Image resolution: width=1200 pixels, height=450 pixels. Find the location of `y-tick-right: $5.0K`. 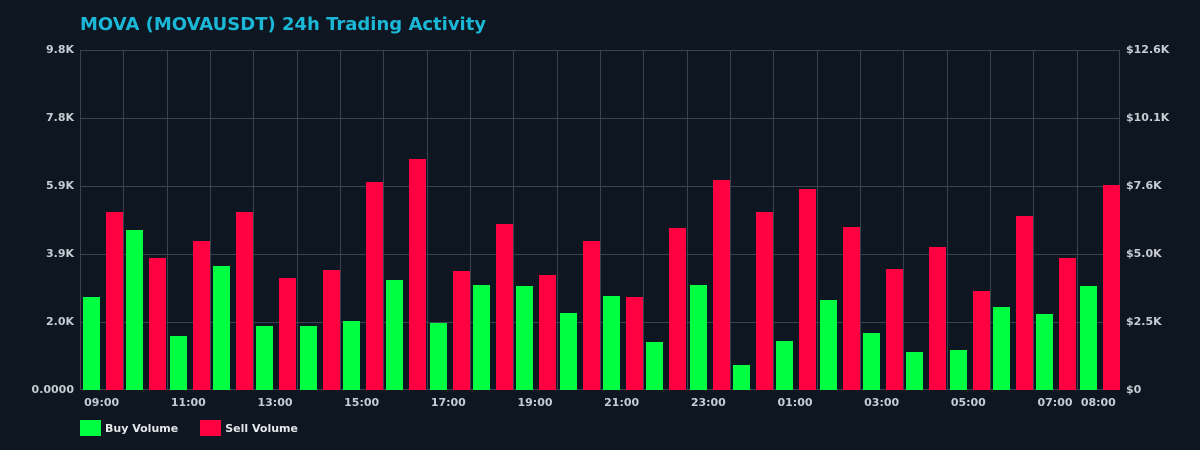

y-tick-right: $5.0K is located at coordinates (1144, 253).